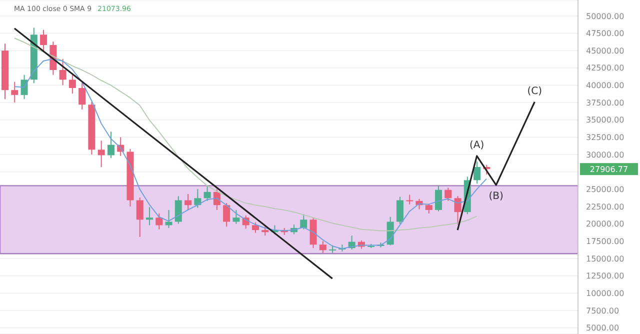 Image resolution: width=640 pixels, height=334 pixels. What do you see at coordinates (605, 259) in the screenshot?
I see `y-tick-label: 15000.00` at bounding box center [605, 259].